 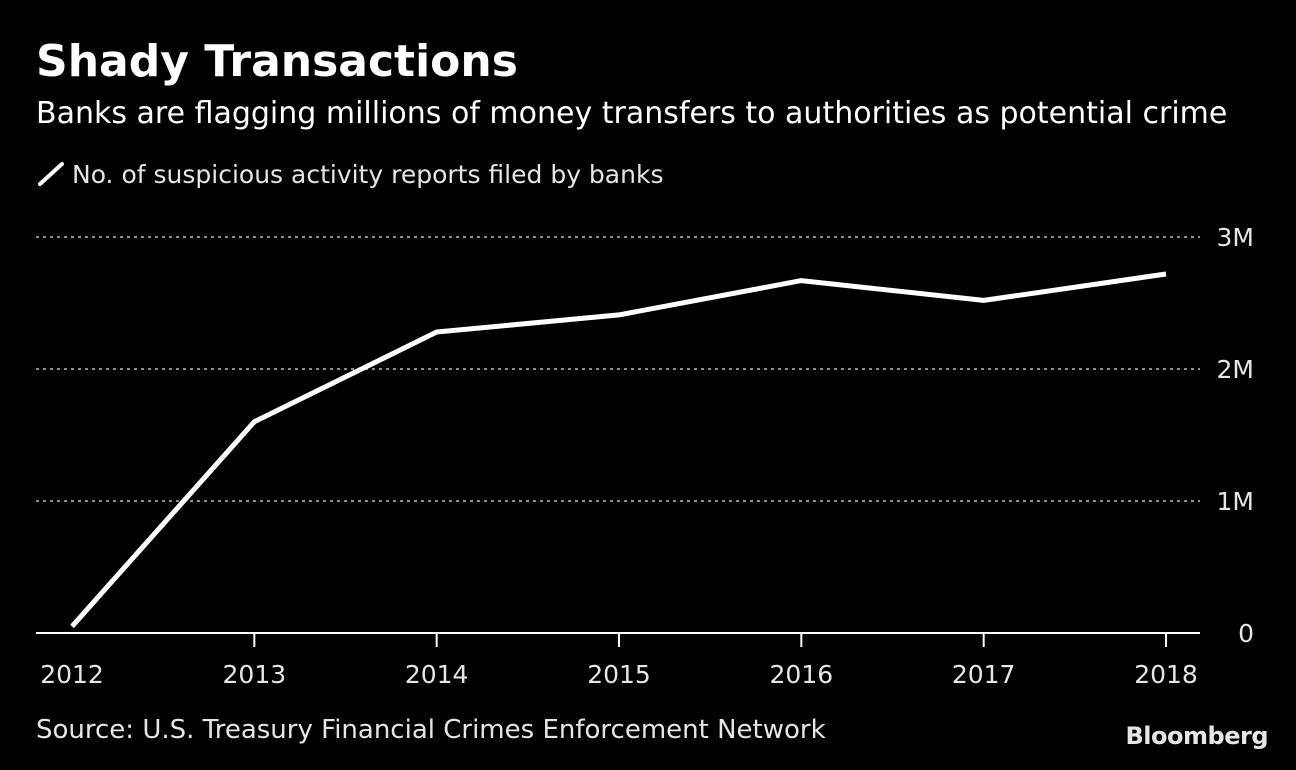 What do you see at coordinates (619, 674) in the screenshot?
I see `x-tick-label: 2015` at bounding box center [619, 674].